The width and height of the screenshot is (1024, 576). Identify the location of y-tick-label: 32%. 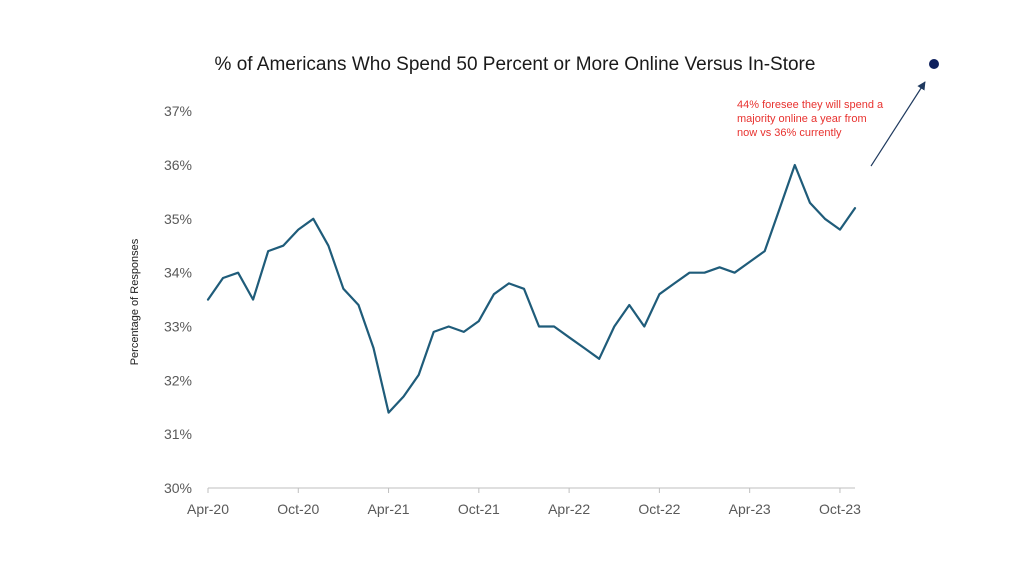
(178, 380).